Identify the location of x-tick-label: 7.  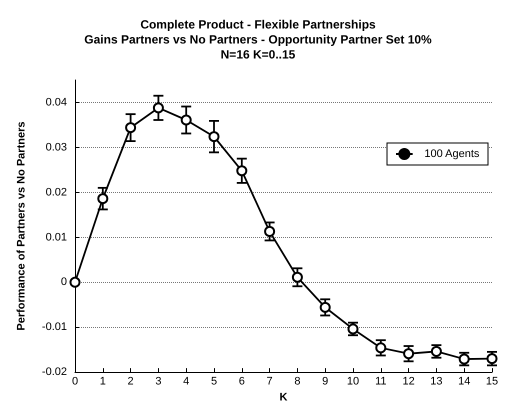
(269, 382).